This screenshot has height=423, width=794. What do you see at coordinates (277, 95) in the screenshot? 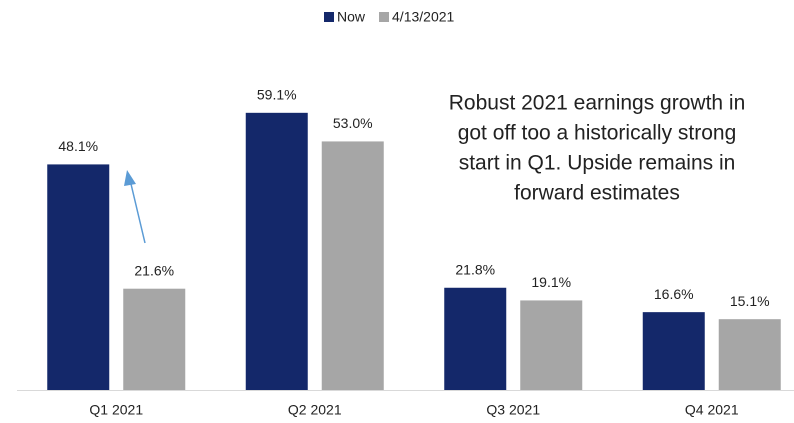
I see `data-label: 59.1%` at bounding box center [277, 95].